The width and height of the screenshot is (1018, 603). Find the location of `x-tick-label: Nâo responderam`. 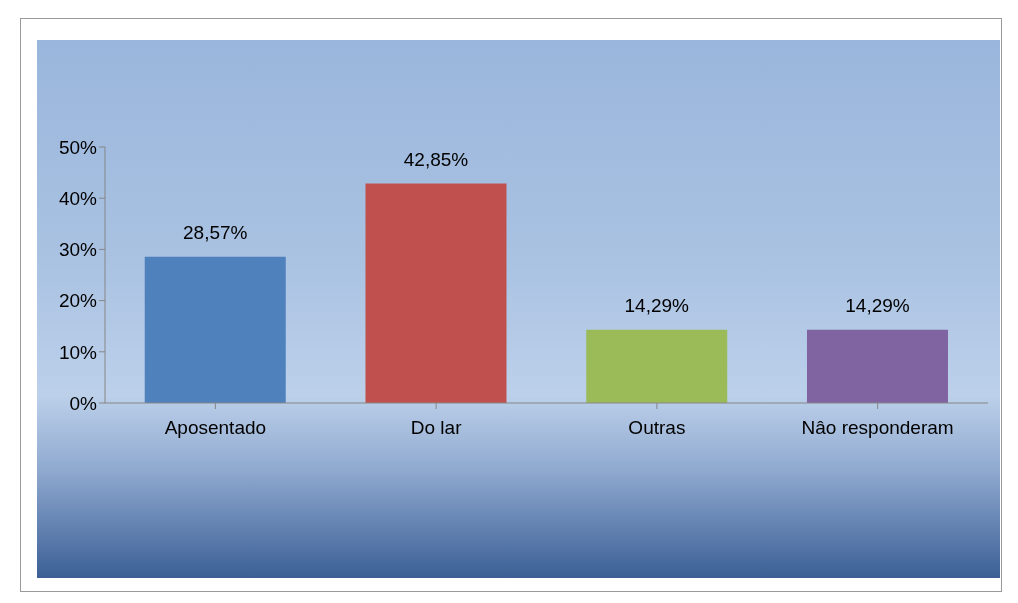

x-tick-label: Nâo responderam is located at coordinates (877, 428).